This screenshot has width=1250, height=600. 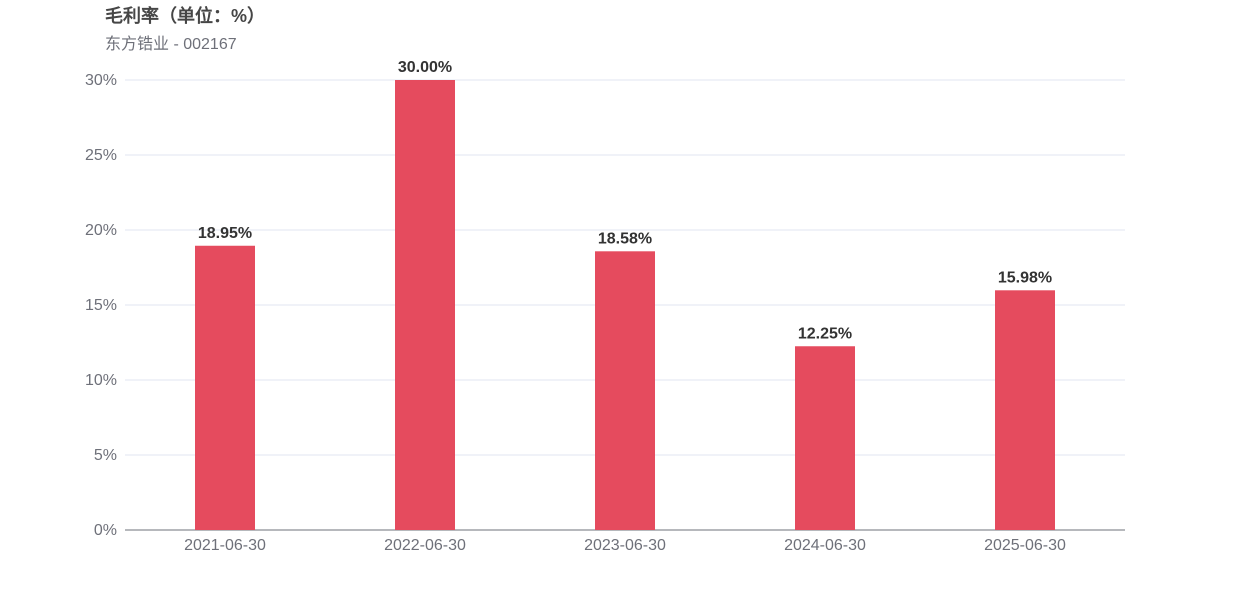 I want to click on data-label: 30.00%, so click(x=425, y=67).